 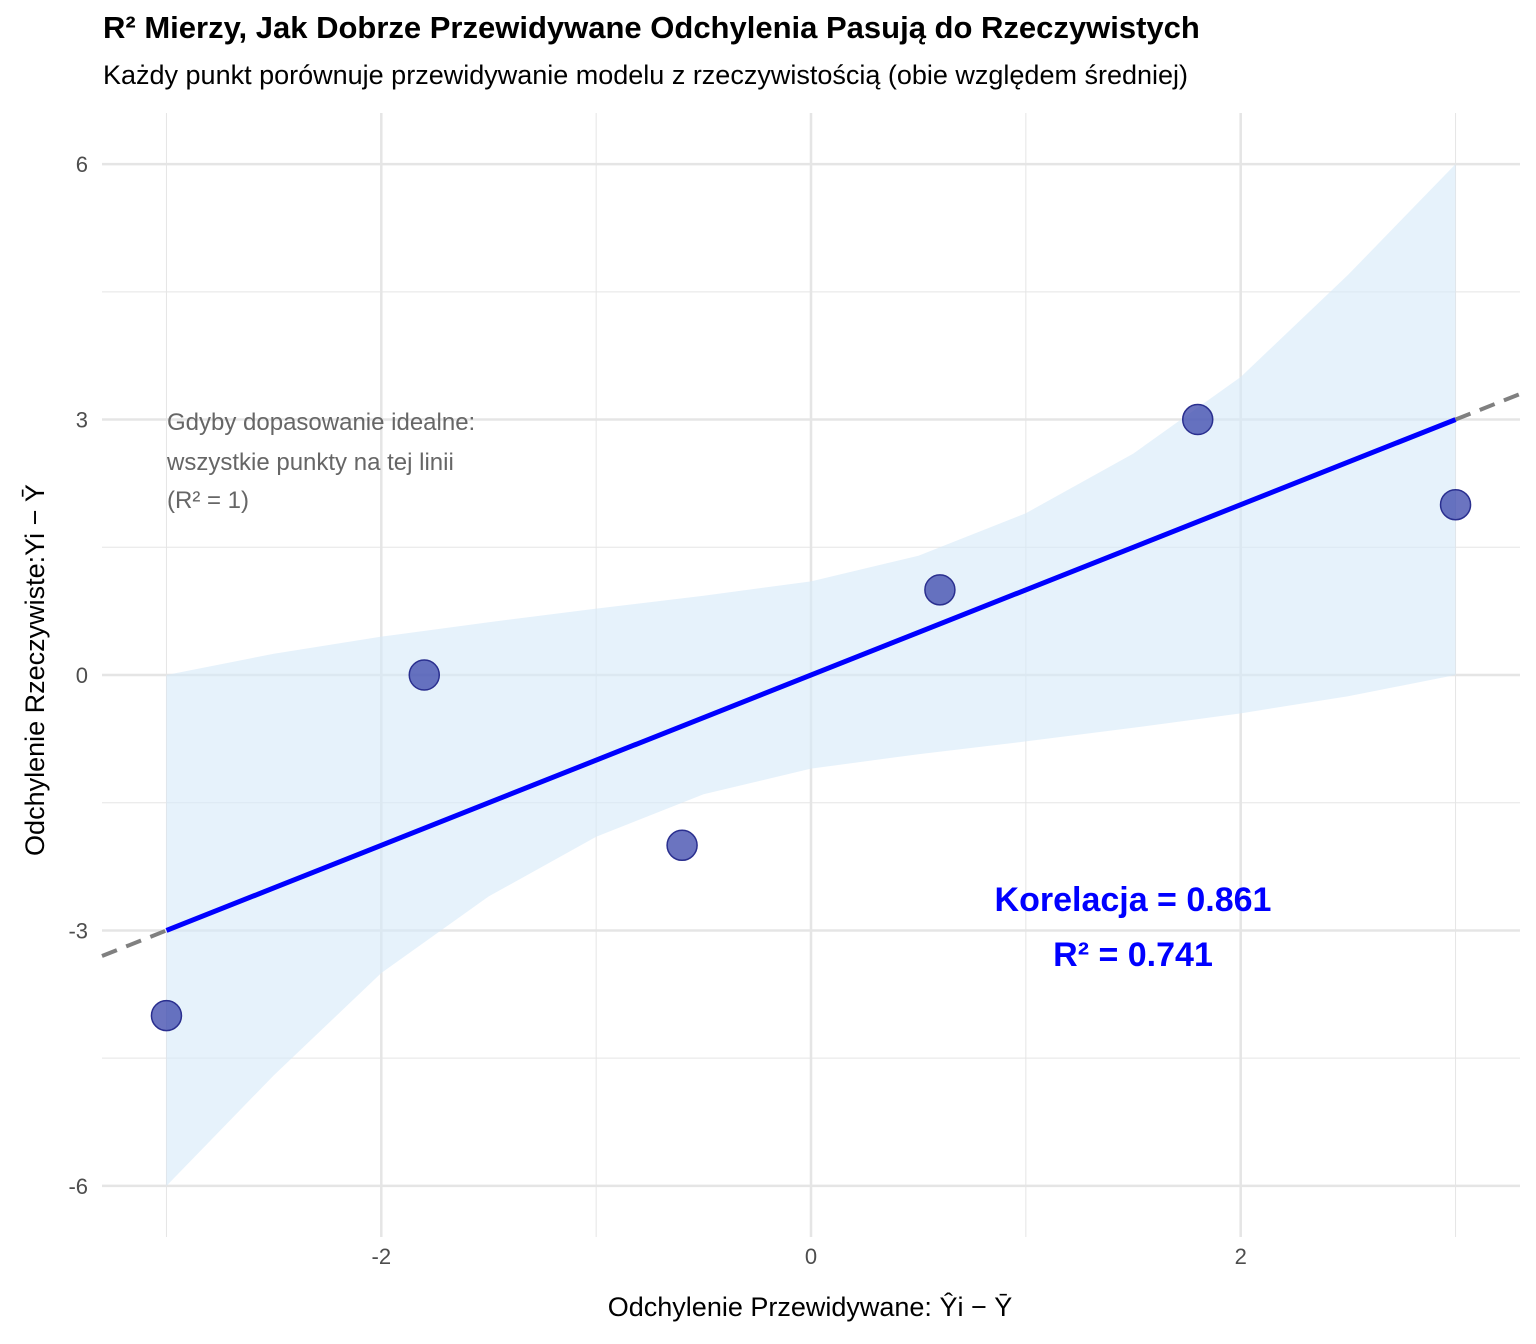 What do you see at coordinates (35, 706) in the screenshot?
I see `y-axis-title-prefix: Odchylenie Rzeczywiste:` at bounding box center [35, 706].